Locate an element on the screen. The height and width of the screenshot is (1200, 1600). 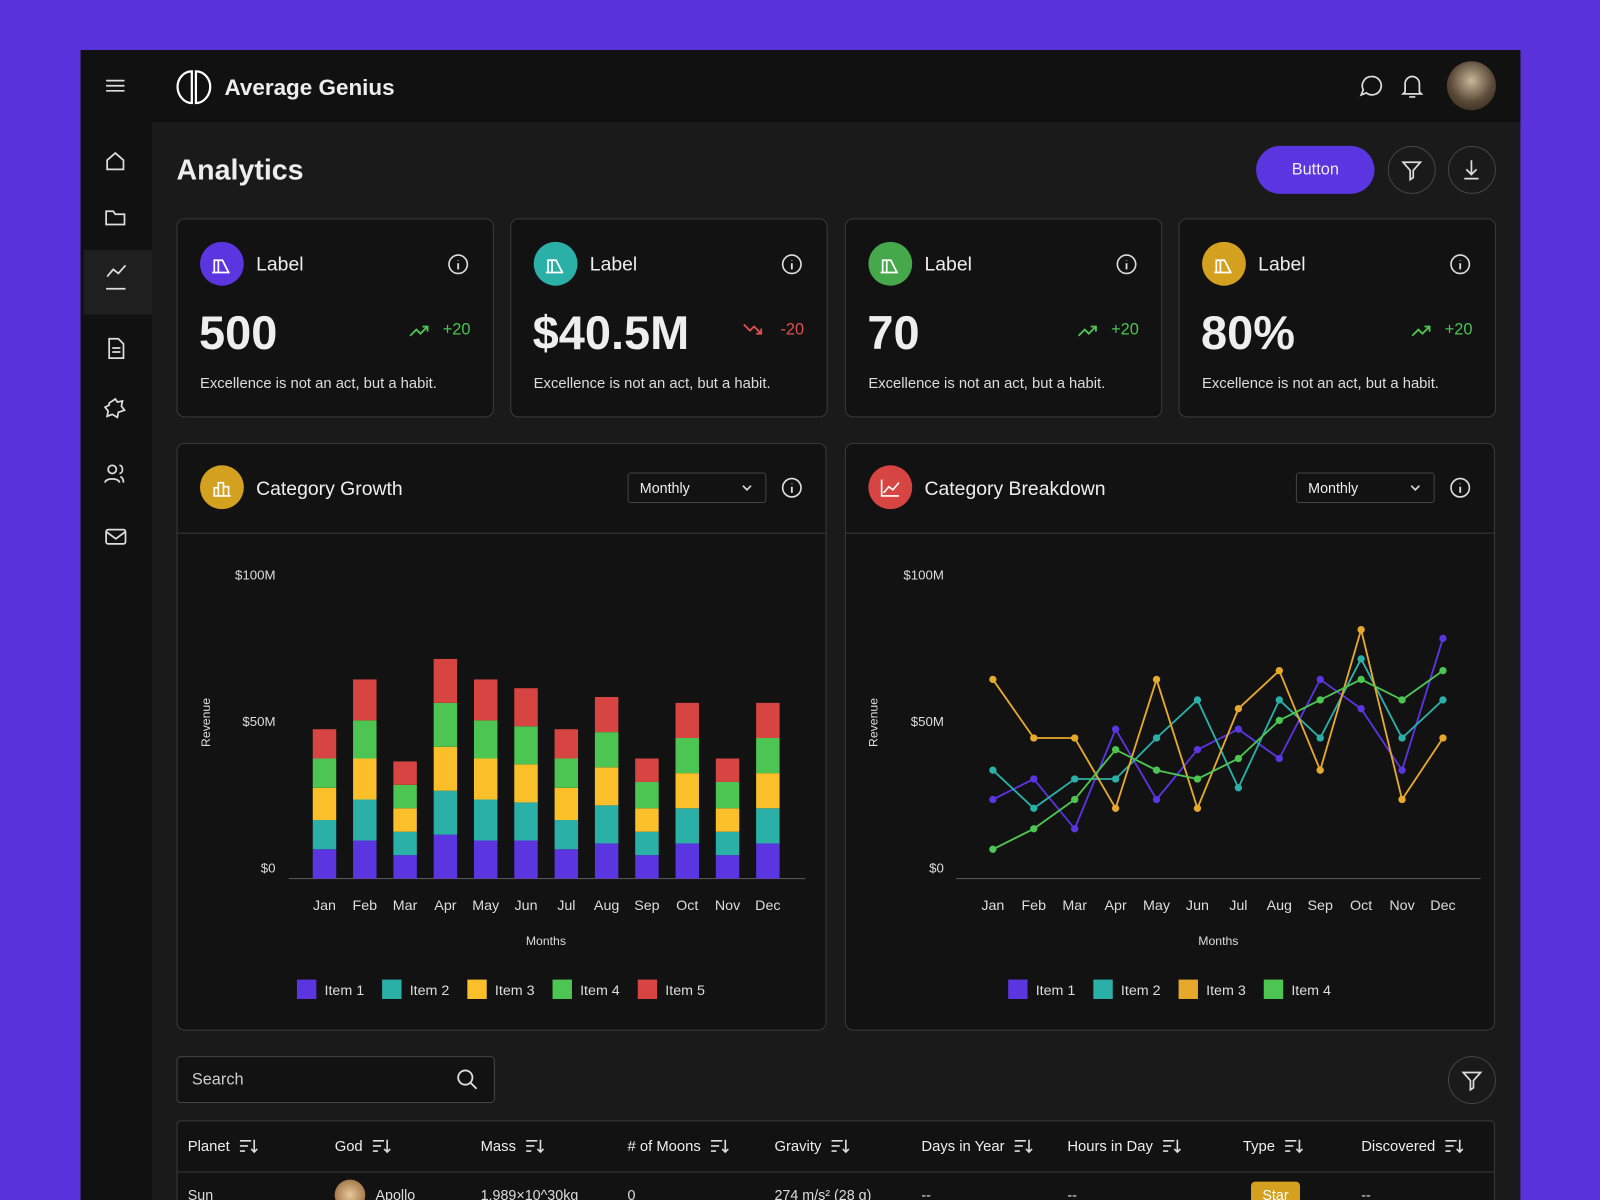
chart-header-icons is located at coordinates (1175, 487).